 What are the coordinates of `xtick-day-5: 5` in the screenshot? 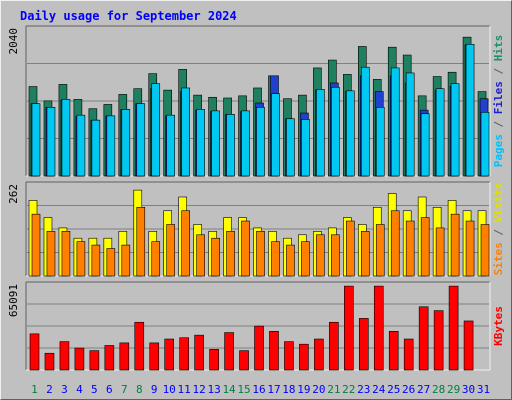 It's located at (94, 389).